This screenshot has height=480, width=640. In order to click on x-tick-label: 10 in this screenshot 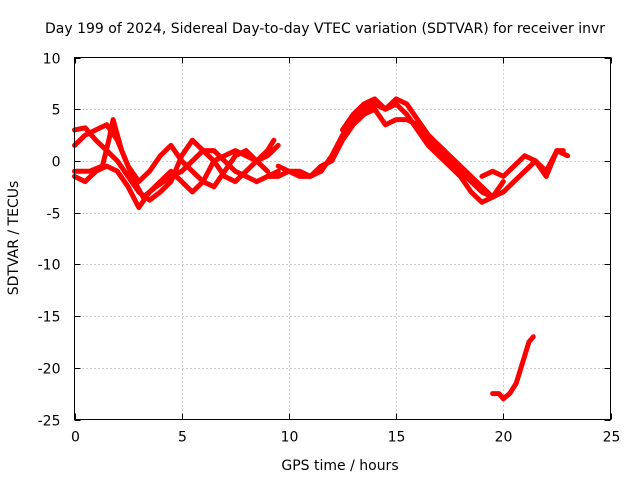, I will do `click(290, 438)`.